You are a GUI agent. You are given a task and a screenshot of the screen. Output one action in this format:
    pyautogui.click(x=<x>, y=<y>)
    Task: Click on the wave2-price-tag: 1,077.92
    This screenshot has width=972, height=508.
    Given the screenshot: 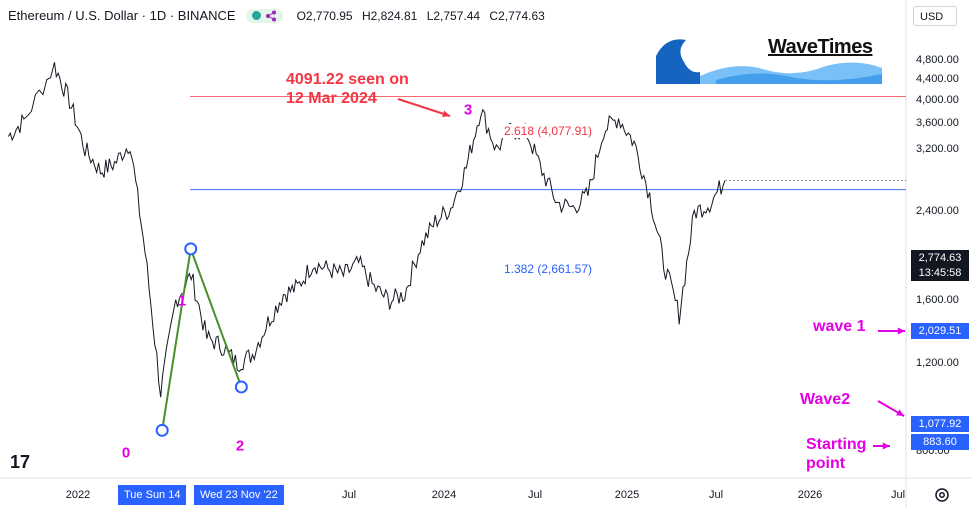 What is the action you would take?
    pyautogui.click(x=940, y=424)
    